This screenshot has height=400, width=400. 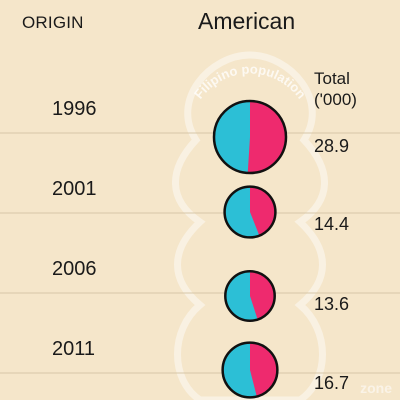 I want to click on pie-2001, so click(x=250, y=212).